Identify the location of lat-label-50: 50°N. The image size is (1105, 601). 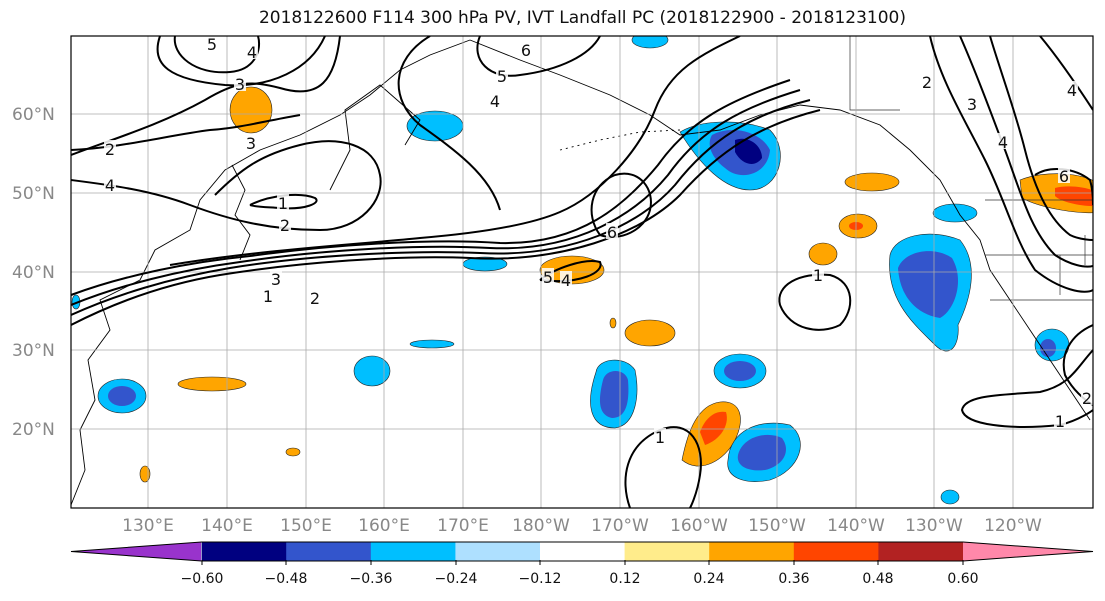
(33, 194).